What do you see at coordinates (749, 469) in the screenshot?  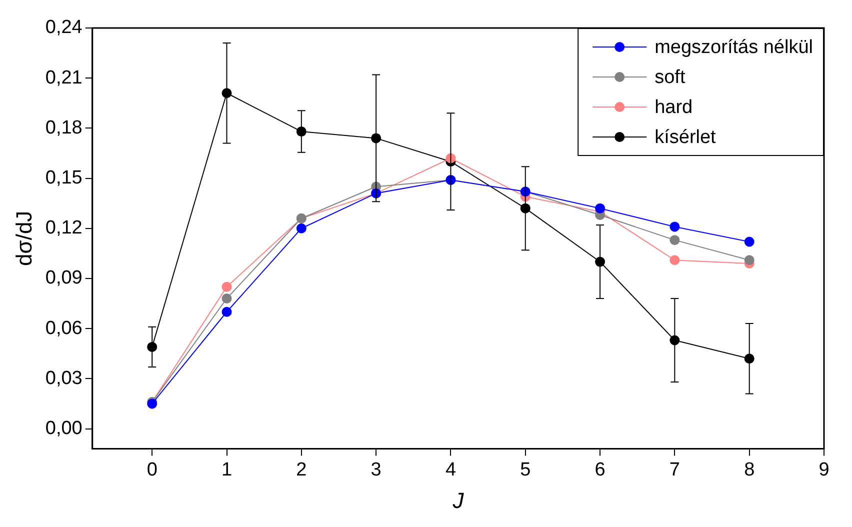 I see `x-tick-label: 8` at bounding box center [749, 469].